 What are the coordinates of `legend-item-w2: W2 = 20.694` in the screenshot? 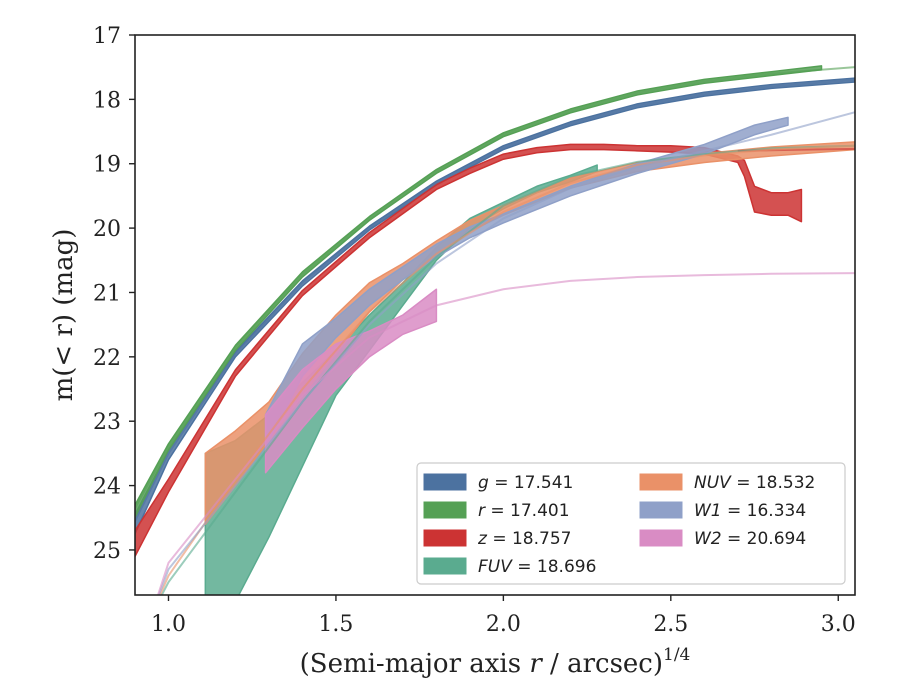 It's located at (722, 539).